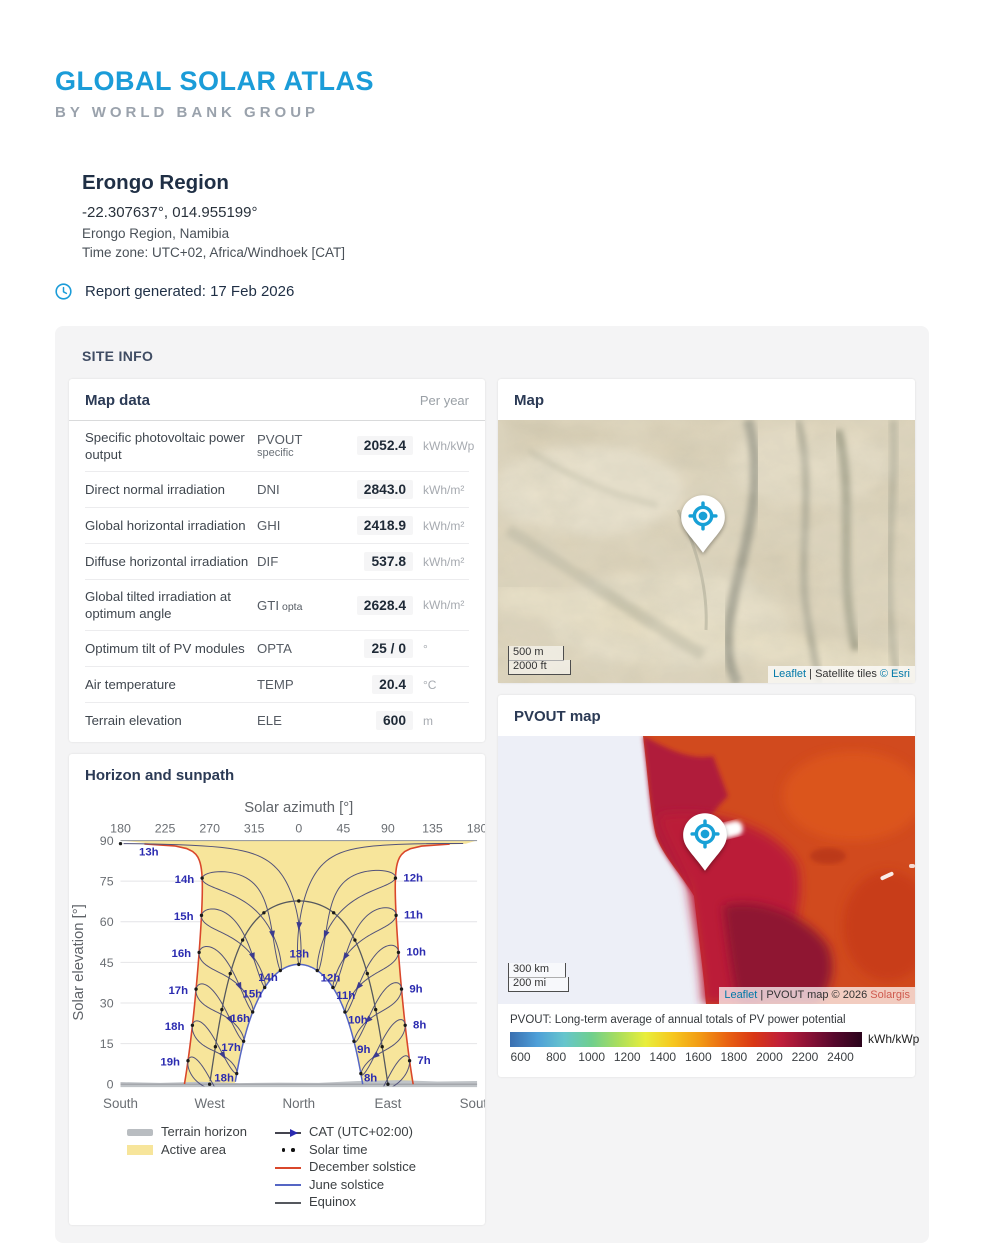 The image size is (984, 1248). Describe the element at coordinates (423, 1061) in the screenshot. I see `svg-text: 7h` at that location.